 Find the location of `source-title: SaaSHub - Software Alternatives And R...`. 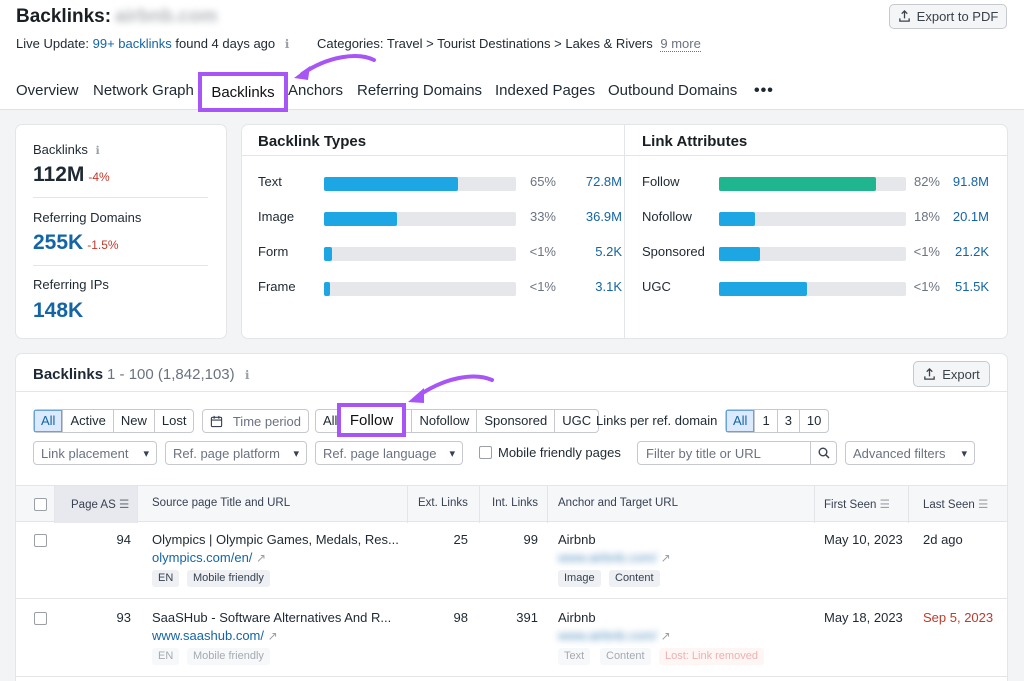

source-title: SaaSHub - Software Alternatives And R... is located at coordinates (272, 617).